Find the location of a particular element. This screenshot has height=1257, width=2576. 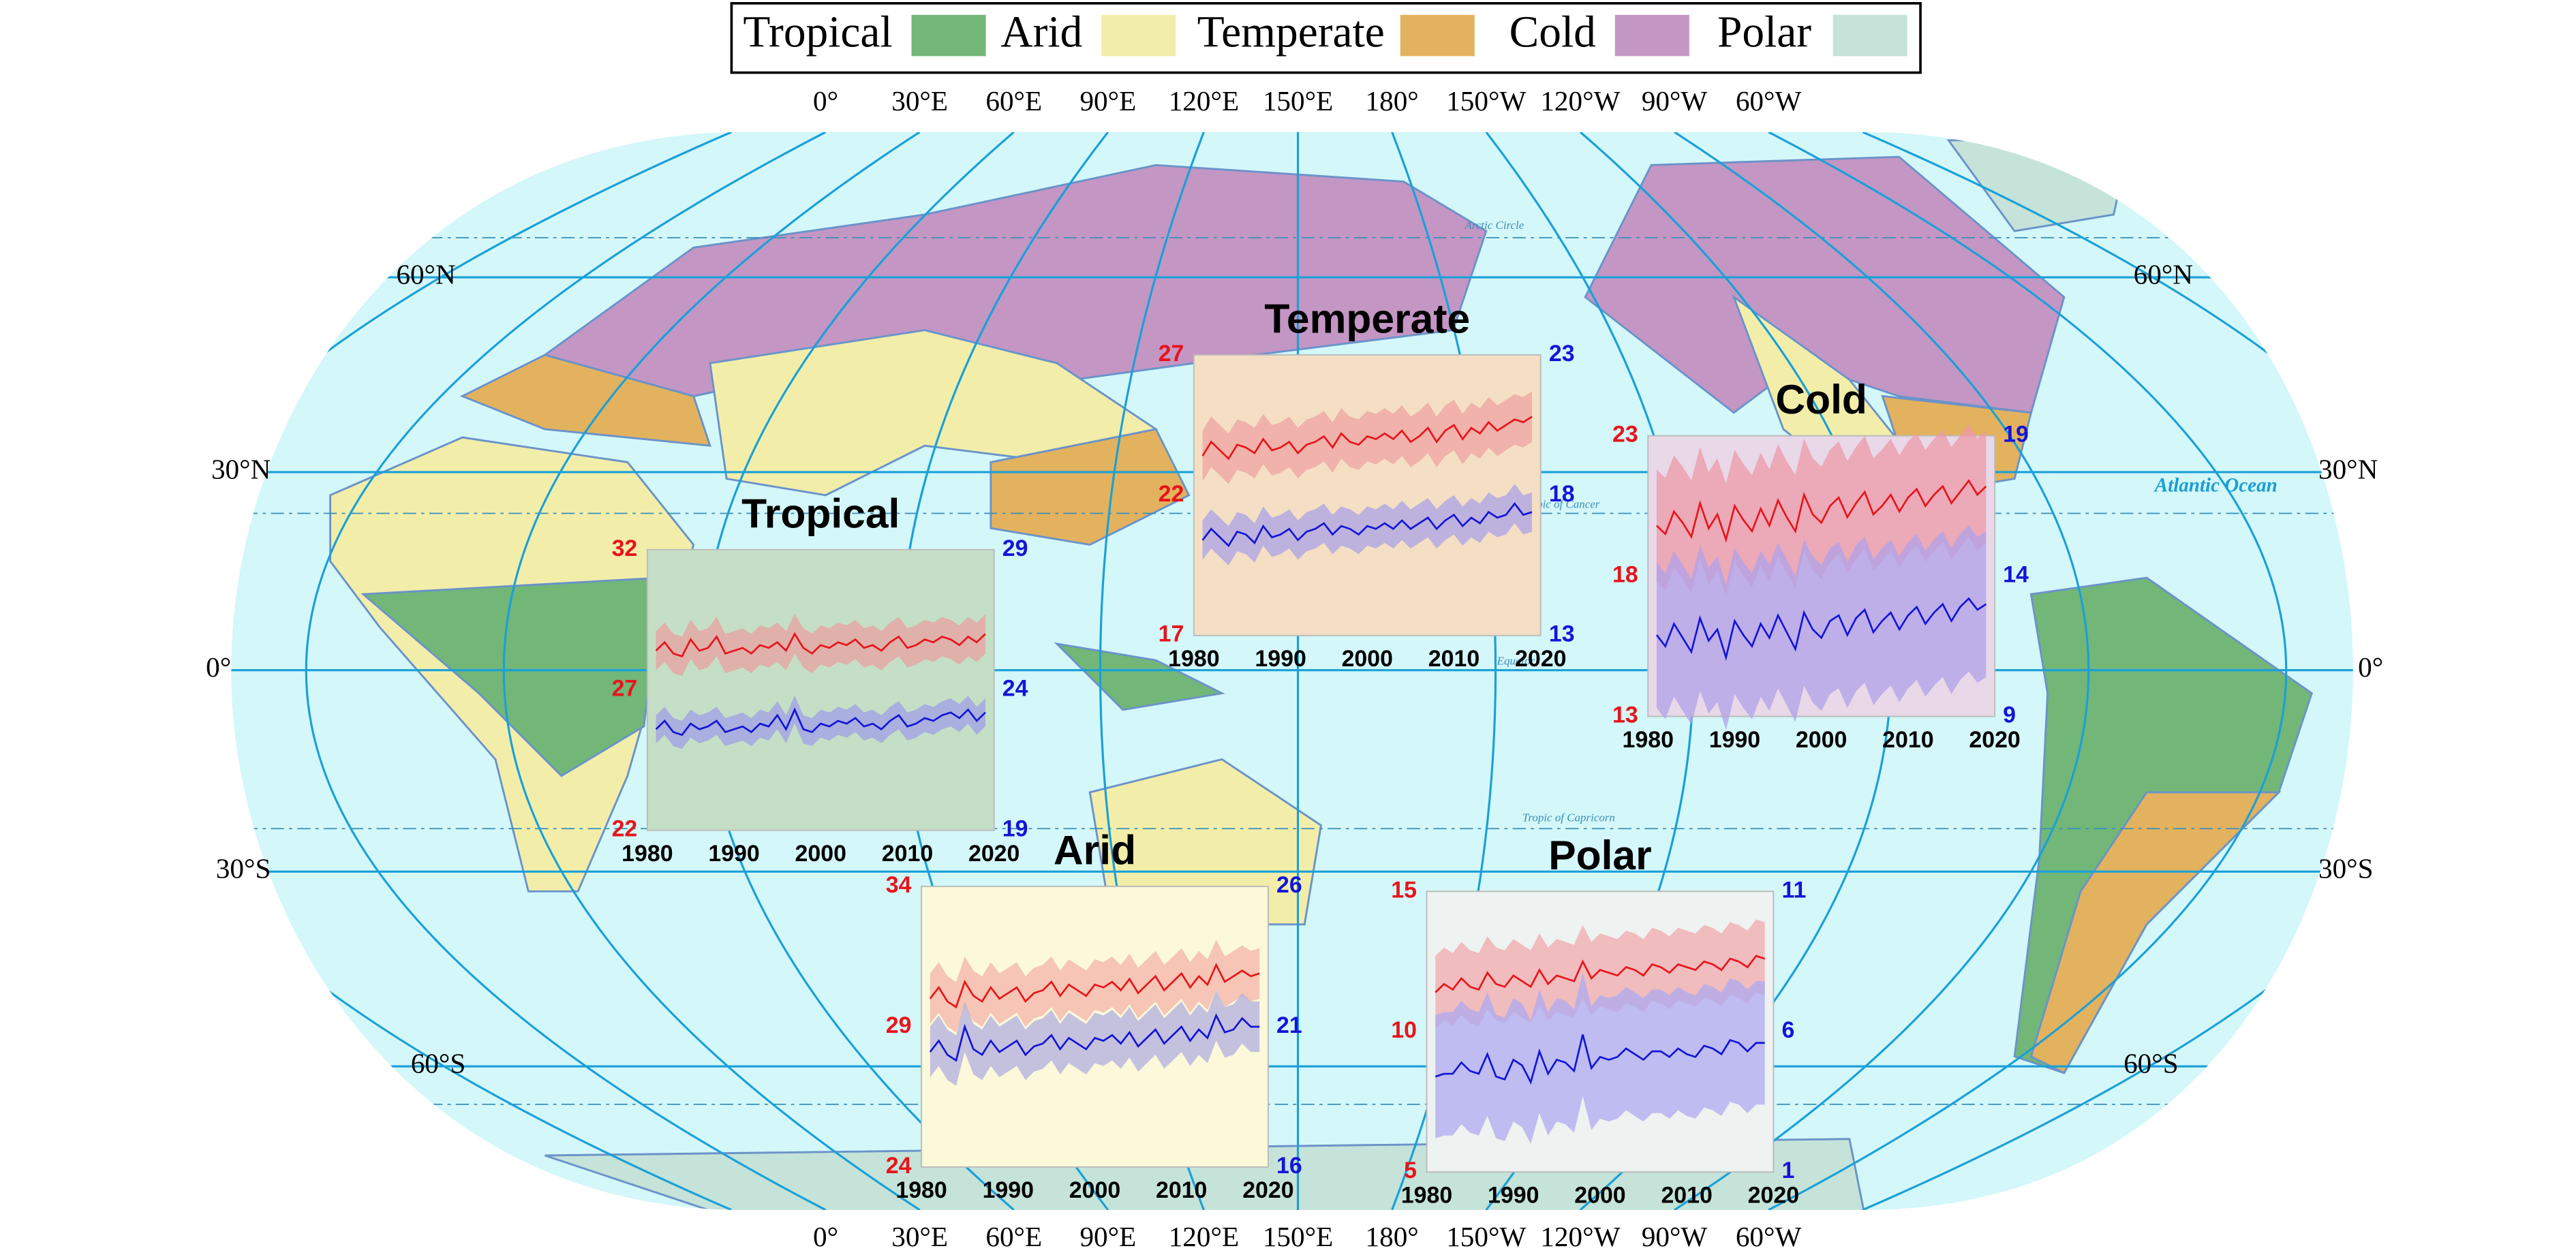

lat-label: 30°N is located at coordinates (2348, 468).